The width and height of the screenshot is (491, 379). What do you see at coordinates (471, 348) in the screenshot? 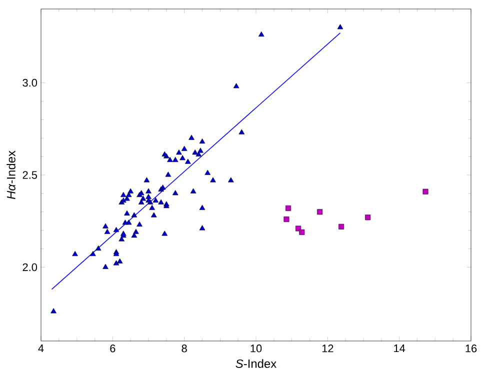
I see `x-tick-label: 16` at bounding box center [471, 348].